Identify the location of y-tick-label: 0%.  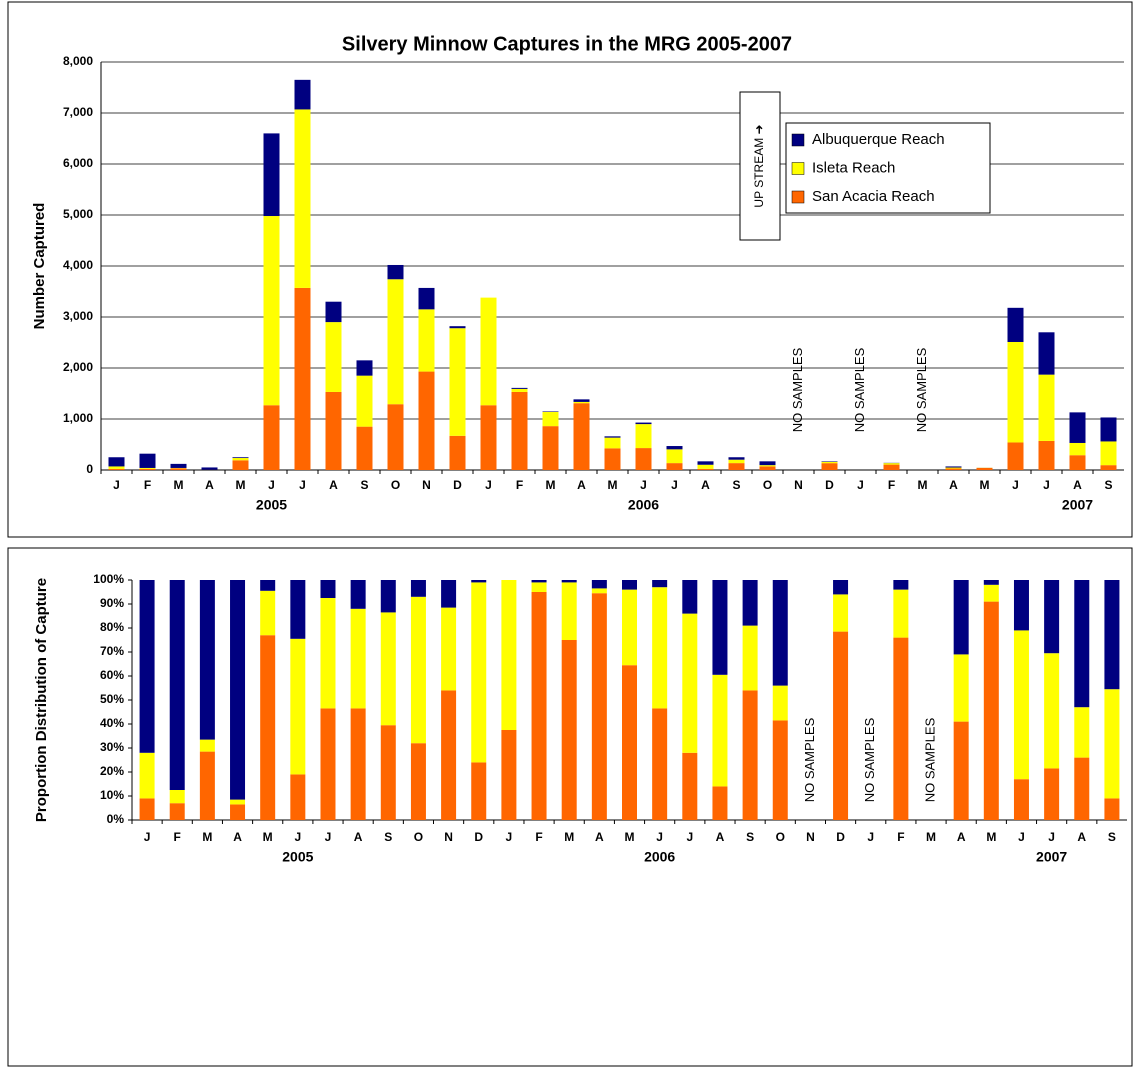
(116, 819).